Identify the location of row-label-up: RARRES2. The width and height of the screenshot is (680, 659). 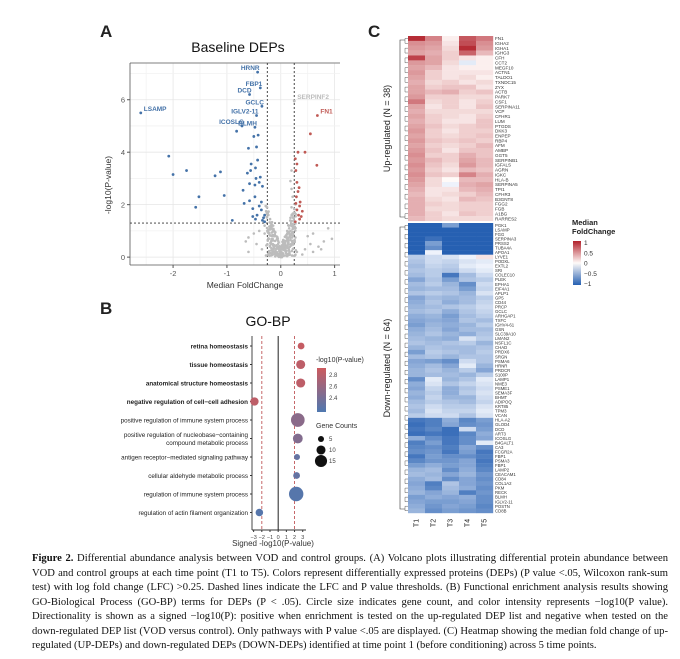
(506, 218).